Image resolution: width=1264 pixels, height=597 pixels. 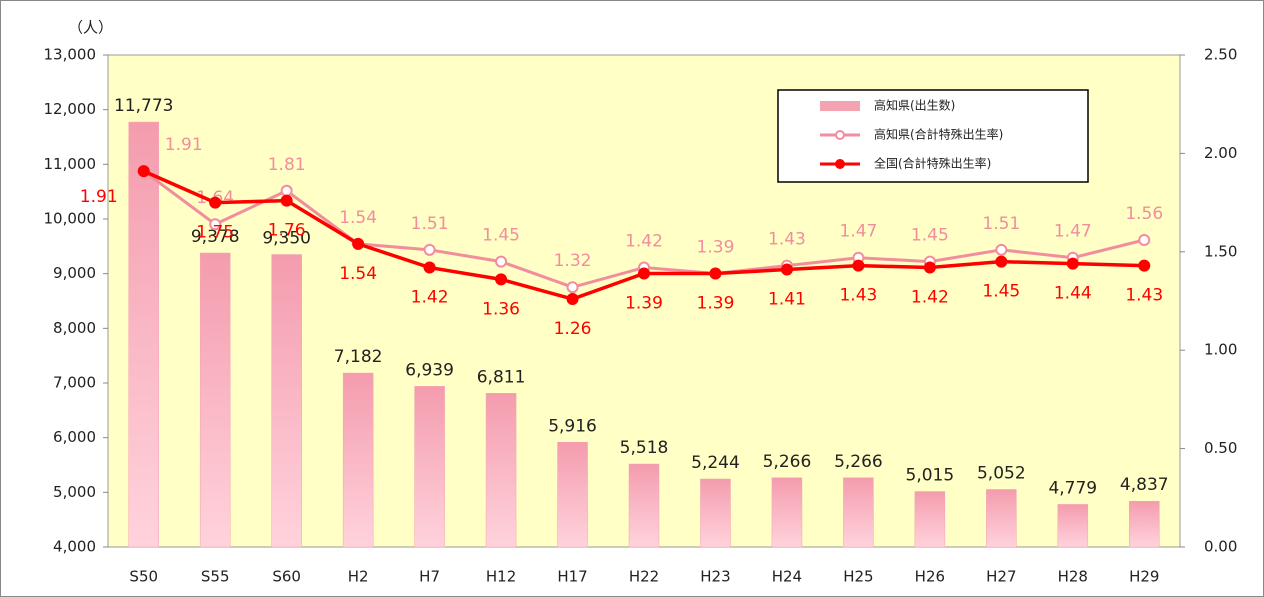 What do you see at coordinates (287, 165) in the screenshot?
I see `data-label: 1.81` at bounding box center [287, 165].